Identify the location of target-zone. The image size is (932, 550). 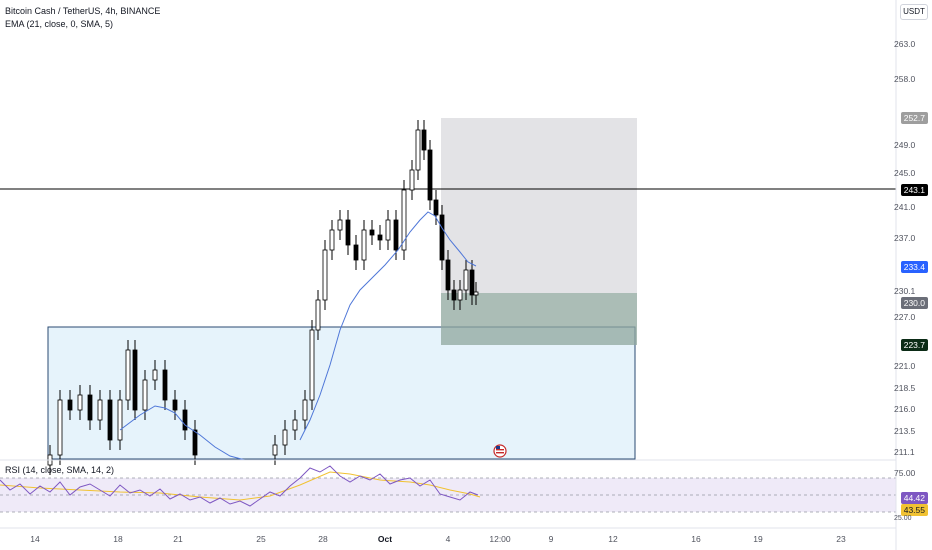
(539, 205).